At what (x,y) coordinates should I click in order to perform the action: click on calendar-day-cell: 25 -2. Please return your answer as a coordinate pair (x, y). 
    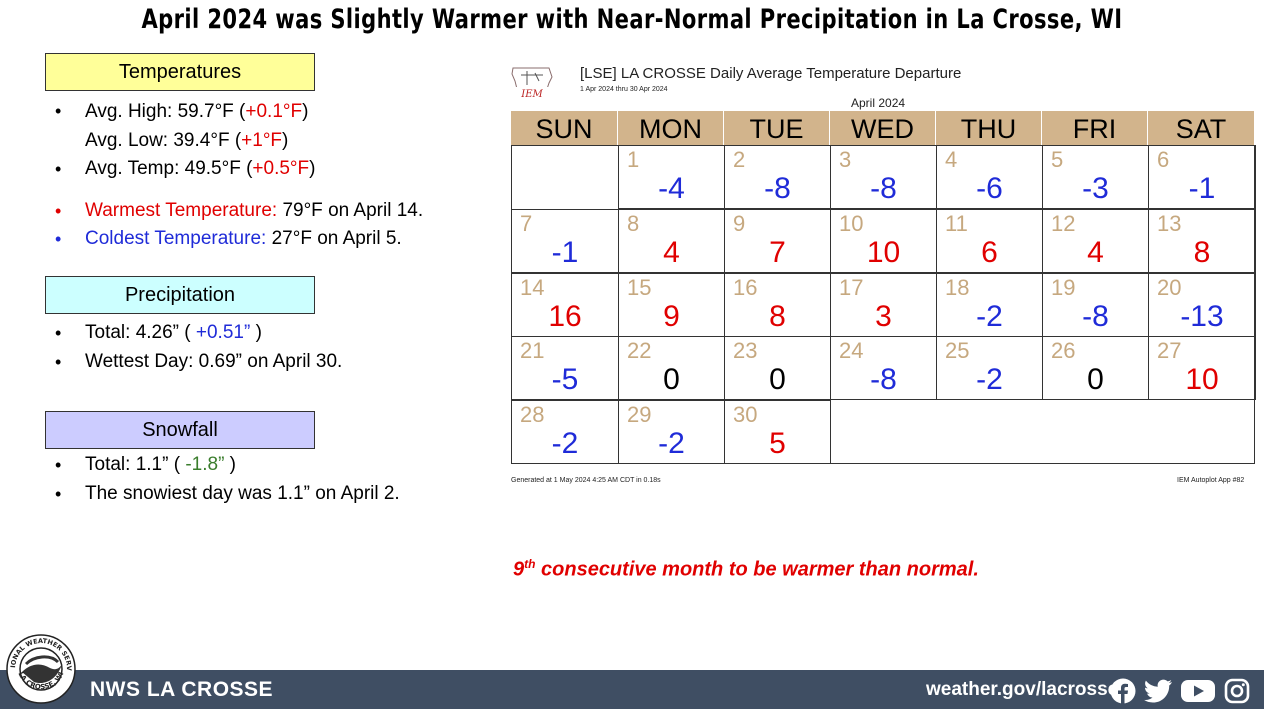
    Looking at the image, I should click on (989, 368).